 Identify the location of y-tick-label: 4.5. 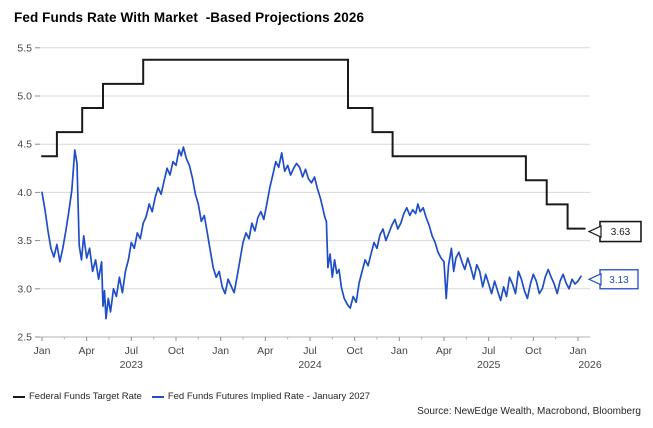
(24, 145).